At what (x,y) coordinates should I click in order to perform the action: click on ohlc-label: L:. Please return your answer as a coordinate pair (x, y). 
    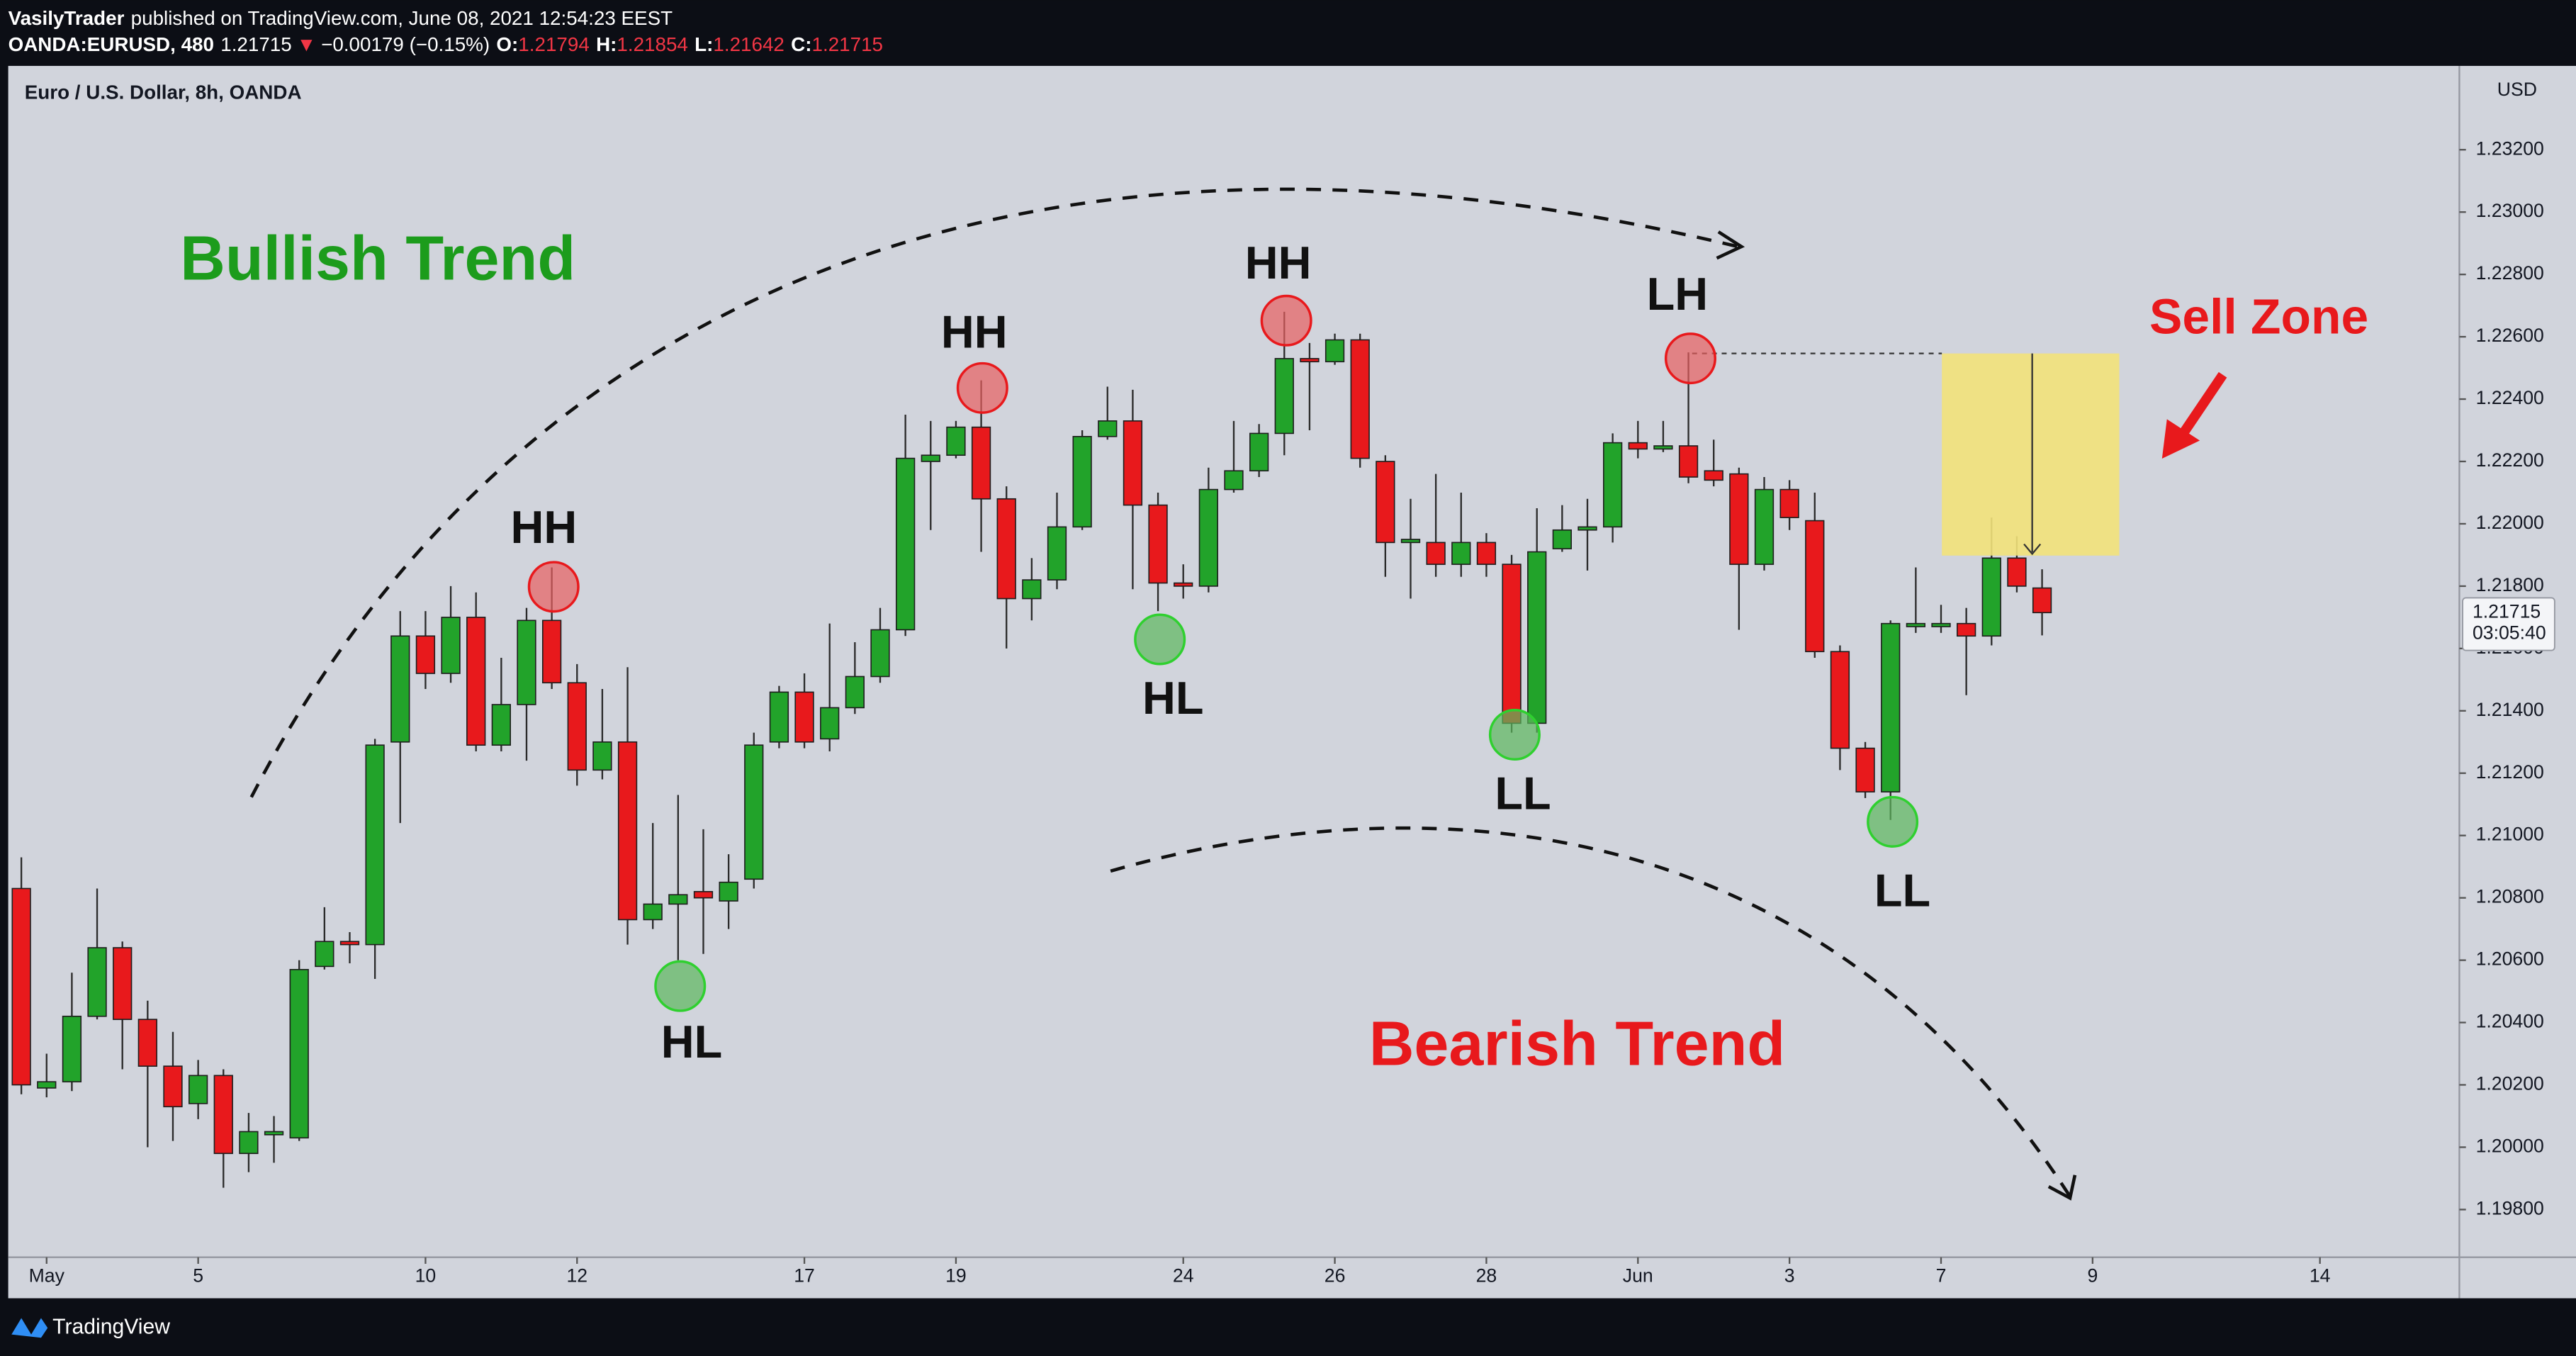
    Looking at the image, I should click on (703, 44).